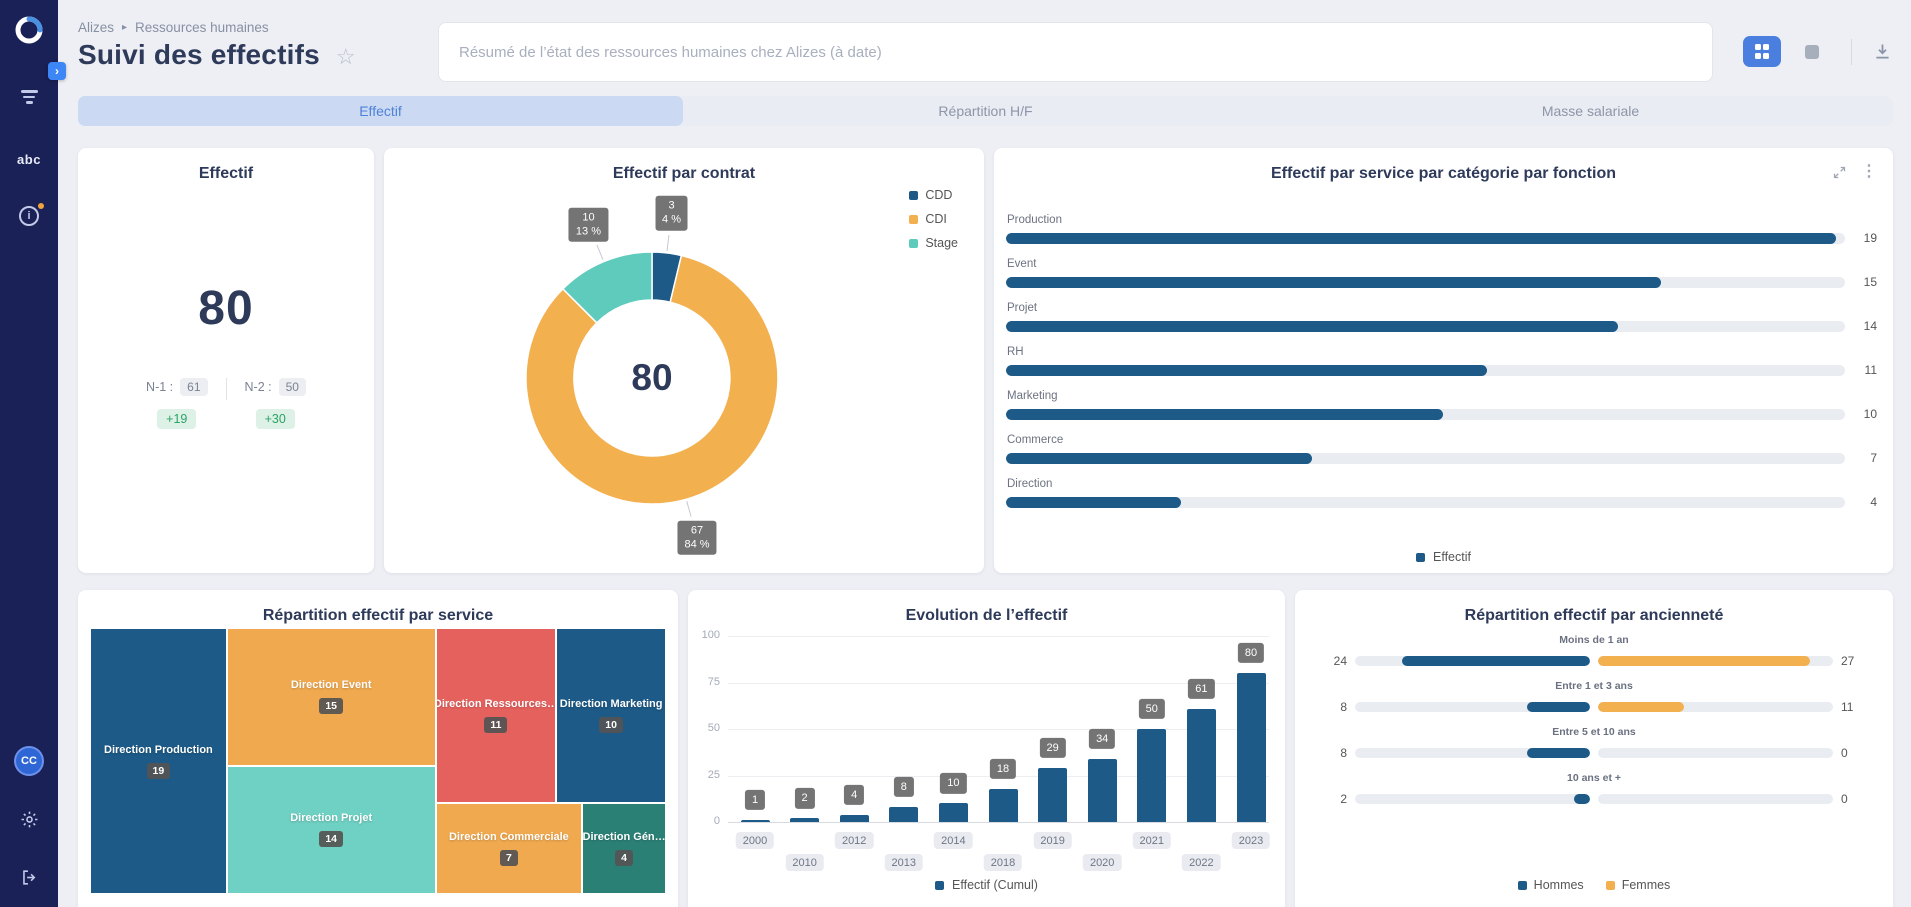  I want to click on bar-2012, so click(854, 818).